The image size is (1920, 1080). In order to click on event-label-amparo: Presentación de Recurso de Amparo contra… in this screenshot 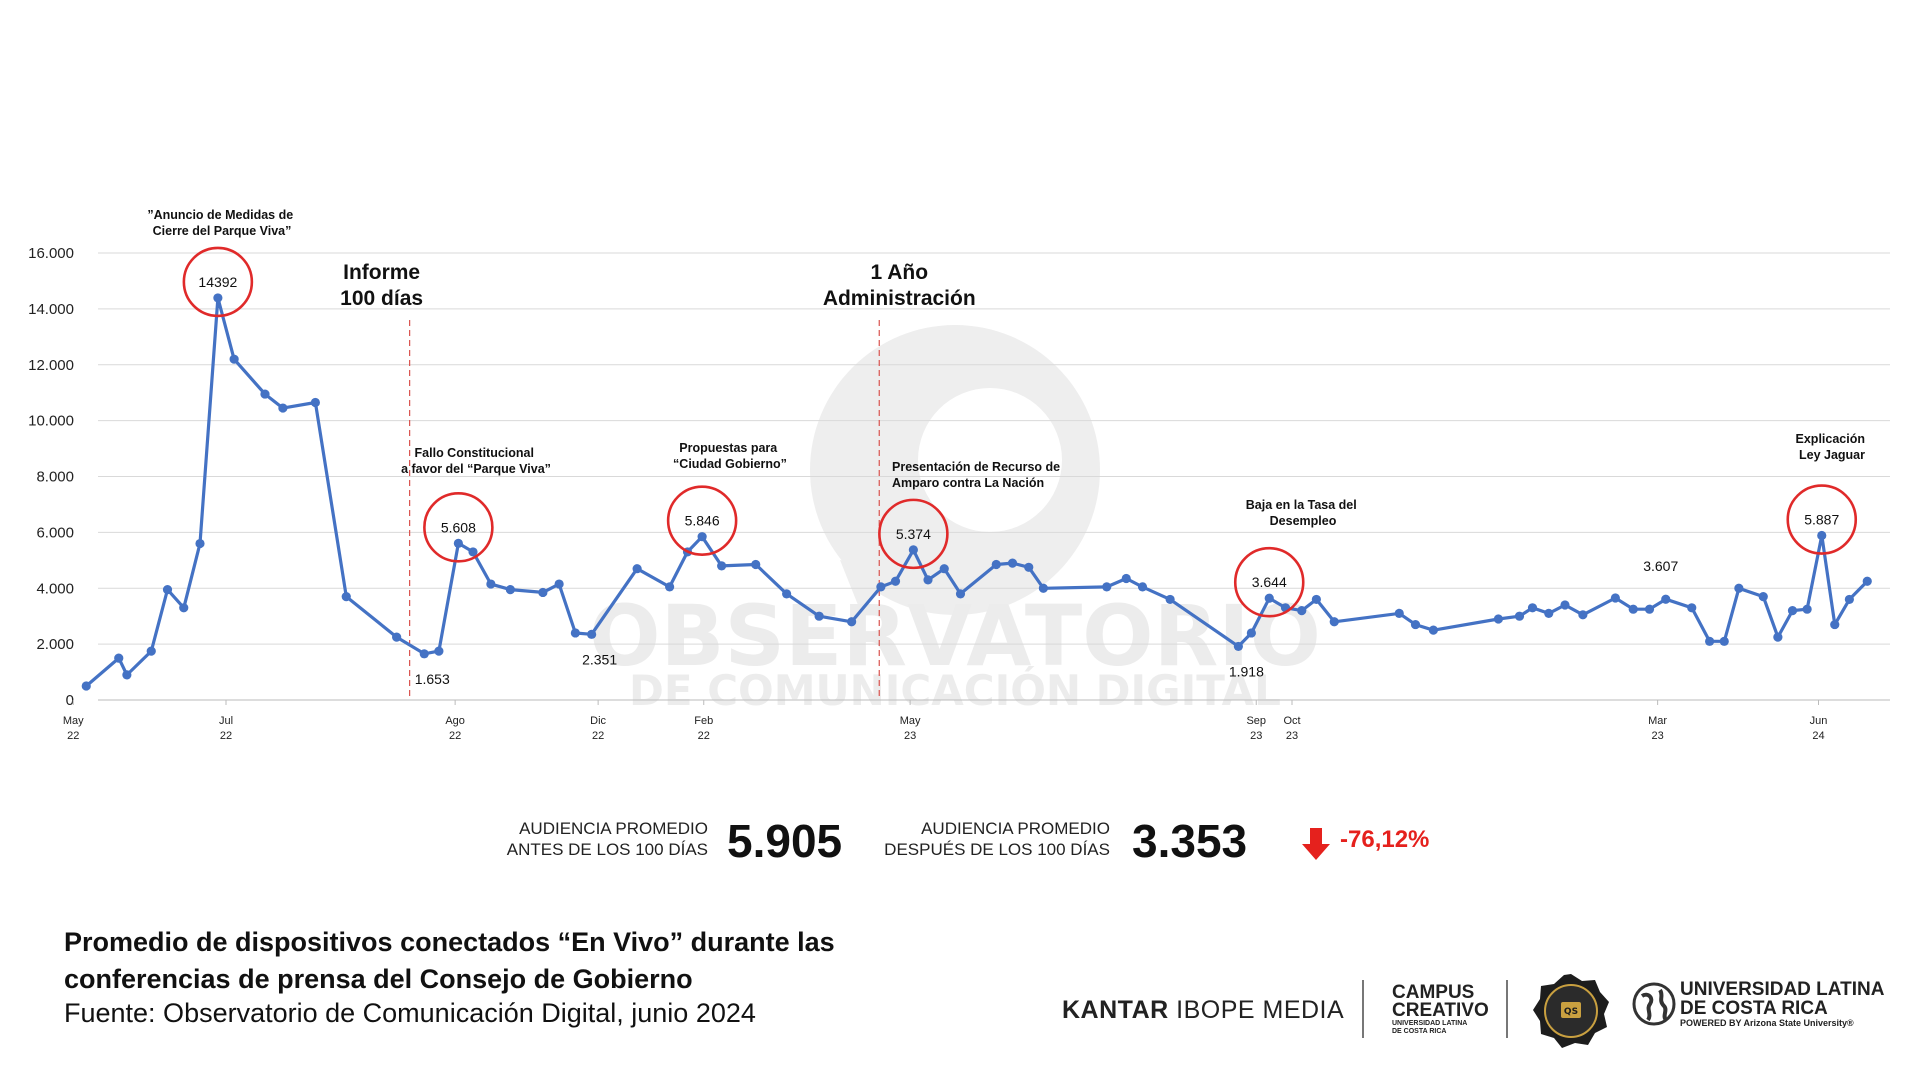, I will do `click(978, 475)`.